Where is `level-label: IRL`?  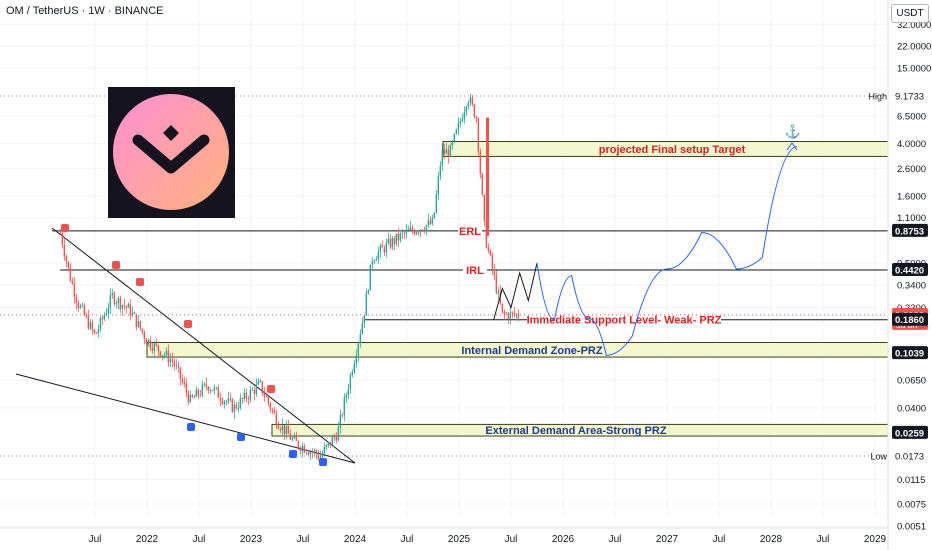 level-label: IRL is located at coordinates (475, 271).